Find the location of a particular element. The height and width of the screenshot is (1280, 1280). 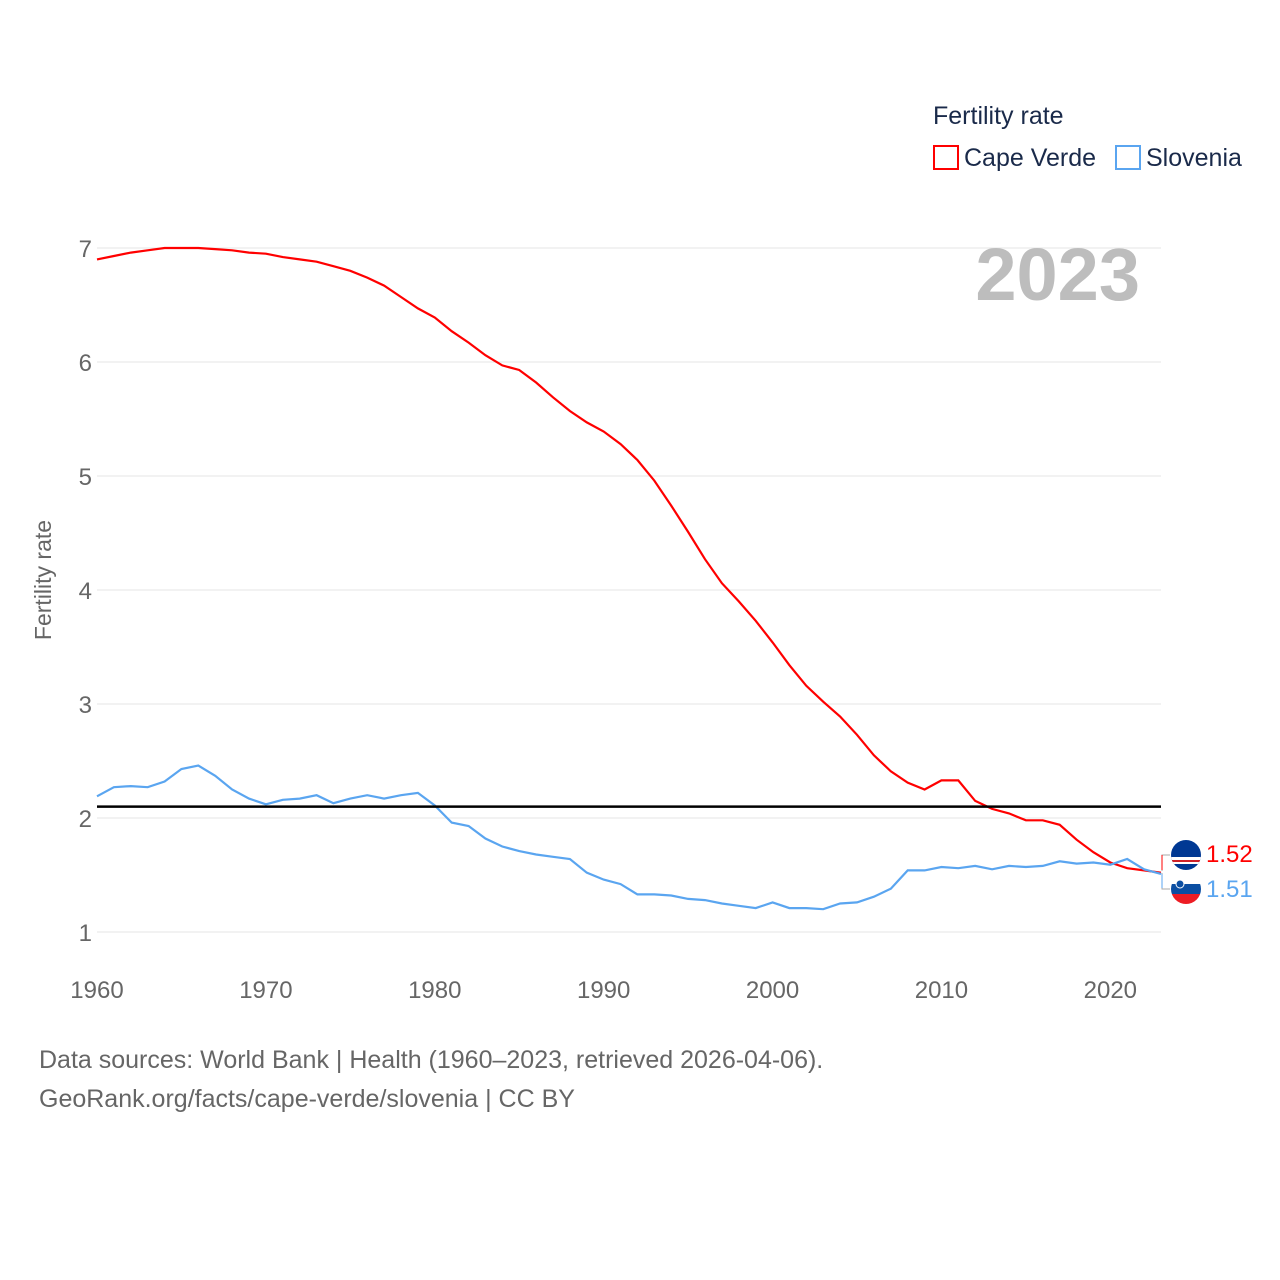

x-tick-label: 2010 is located at coordinates (941, 990).